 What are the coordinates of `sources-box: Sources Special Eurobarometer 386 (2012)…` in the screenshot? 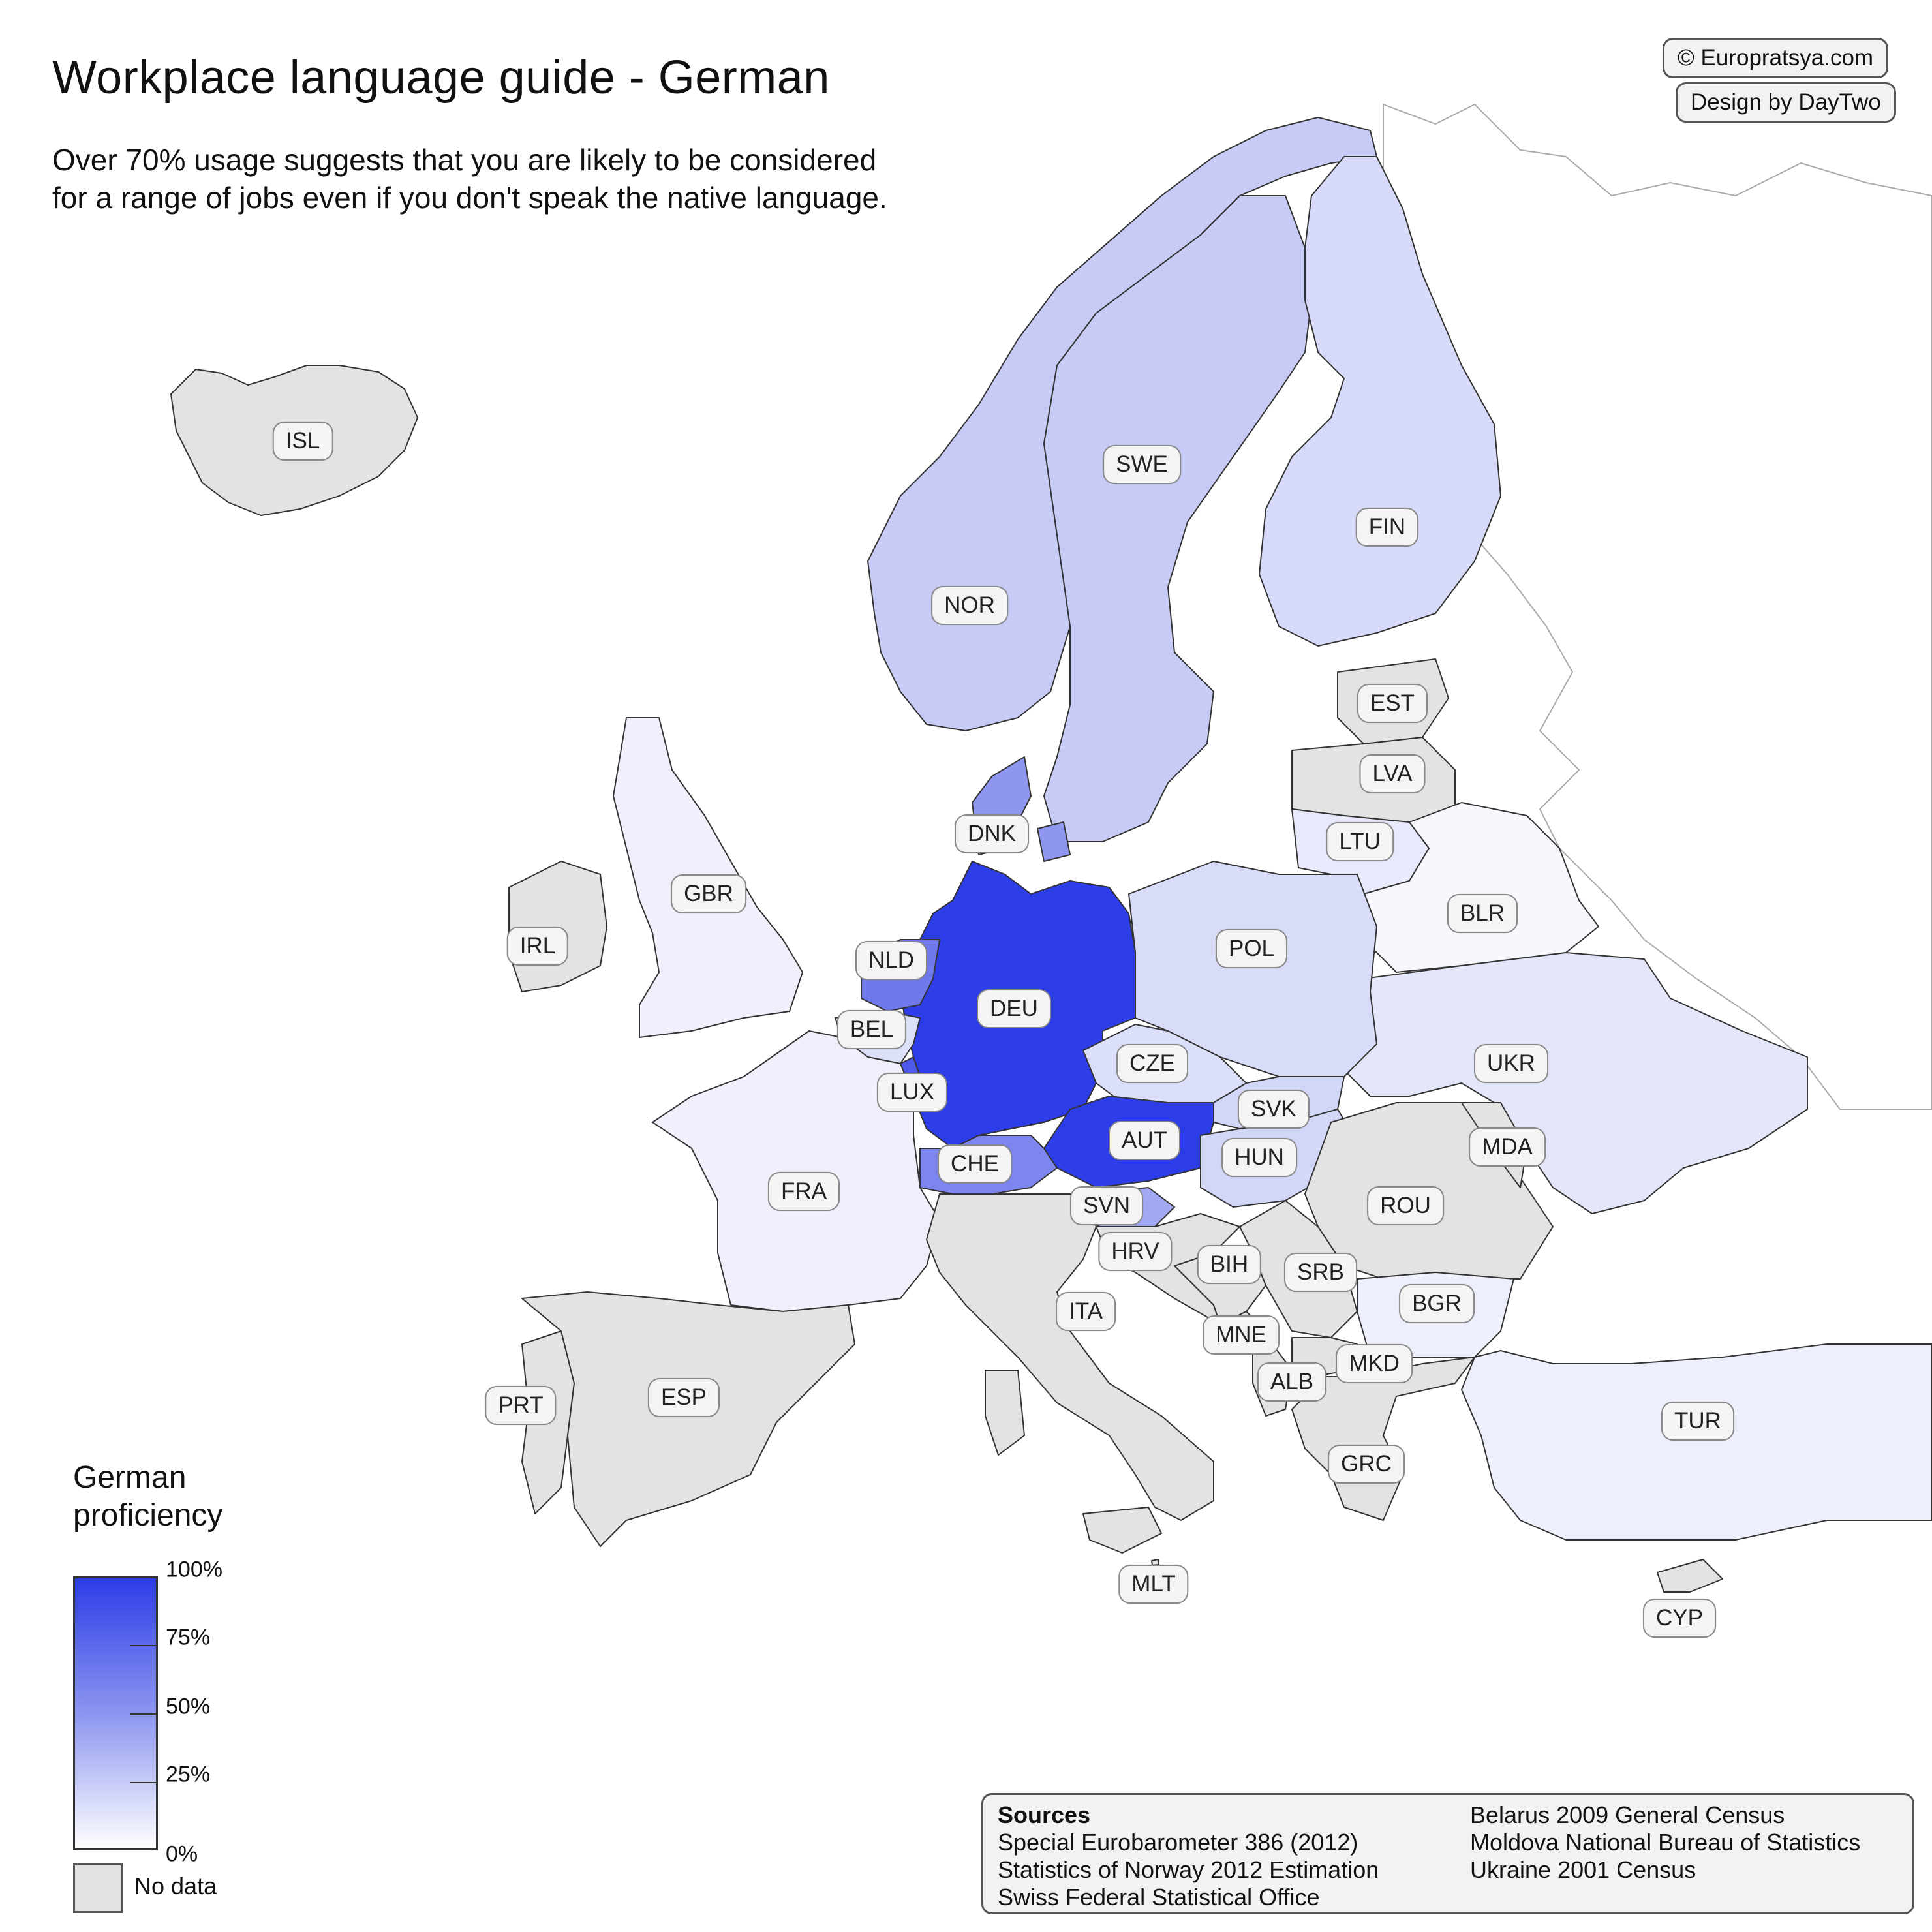 It's located at (1447, 1853).